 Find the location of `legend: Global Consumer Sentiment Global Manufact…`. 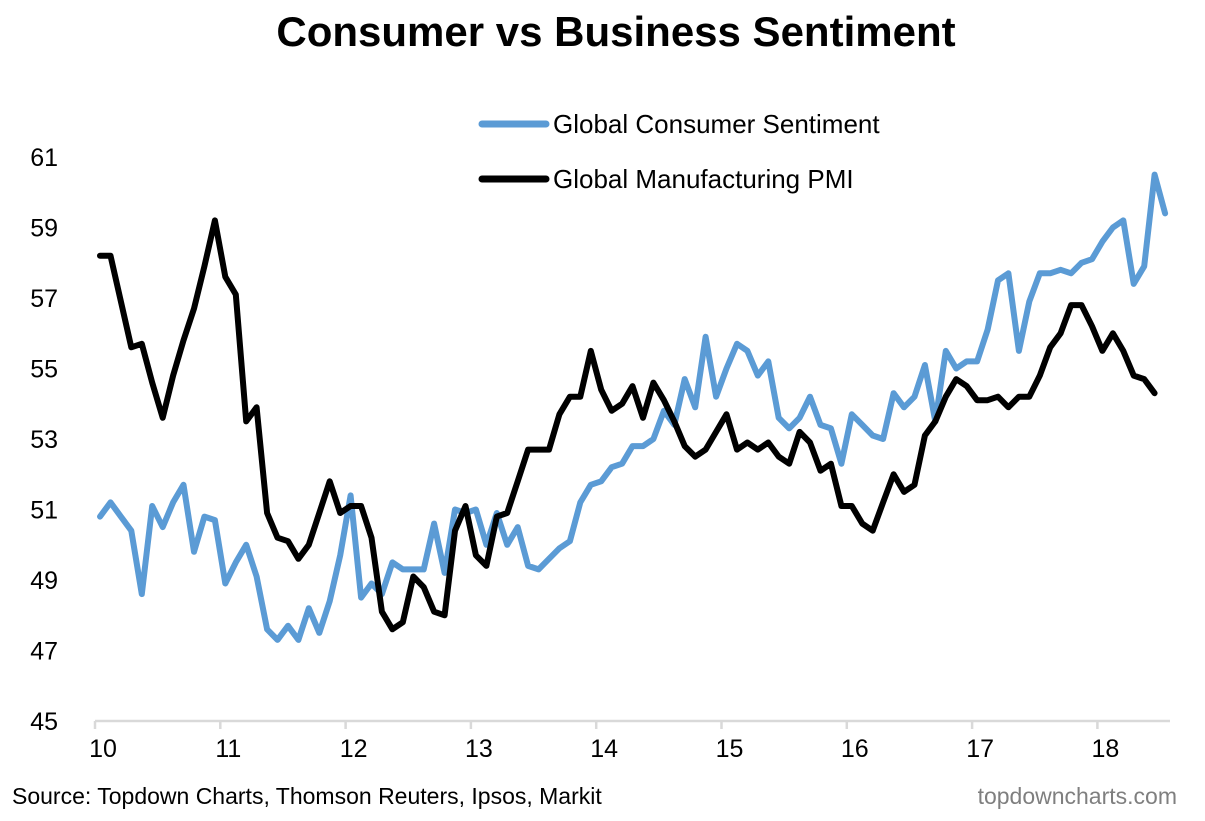

legend: Global Consumer Sentiment Global Manufact… is located at coordinates (679, 151).